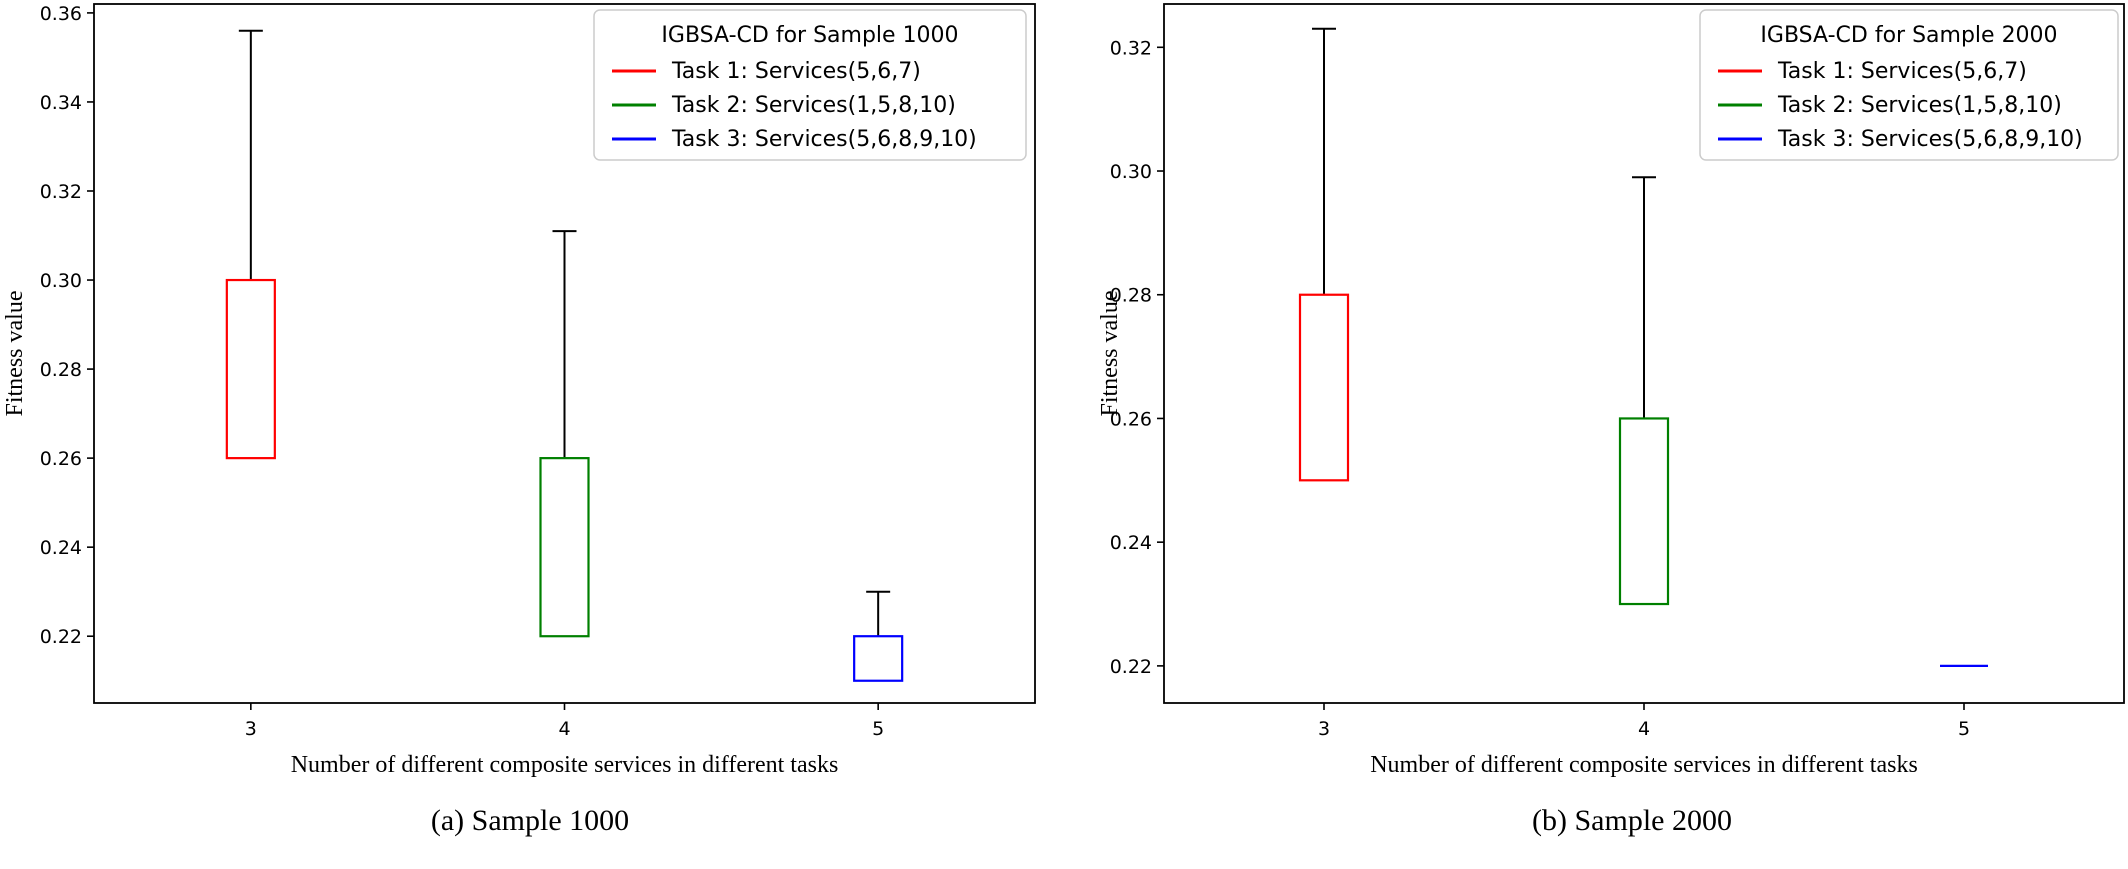 This screenshot has width=2128, height=869. Describe the element at coordinates (809, 35) in the screenshot. I see `legend-title: IGBSA-CD for Sample 1000` at that location.